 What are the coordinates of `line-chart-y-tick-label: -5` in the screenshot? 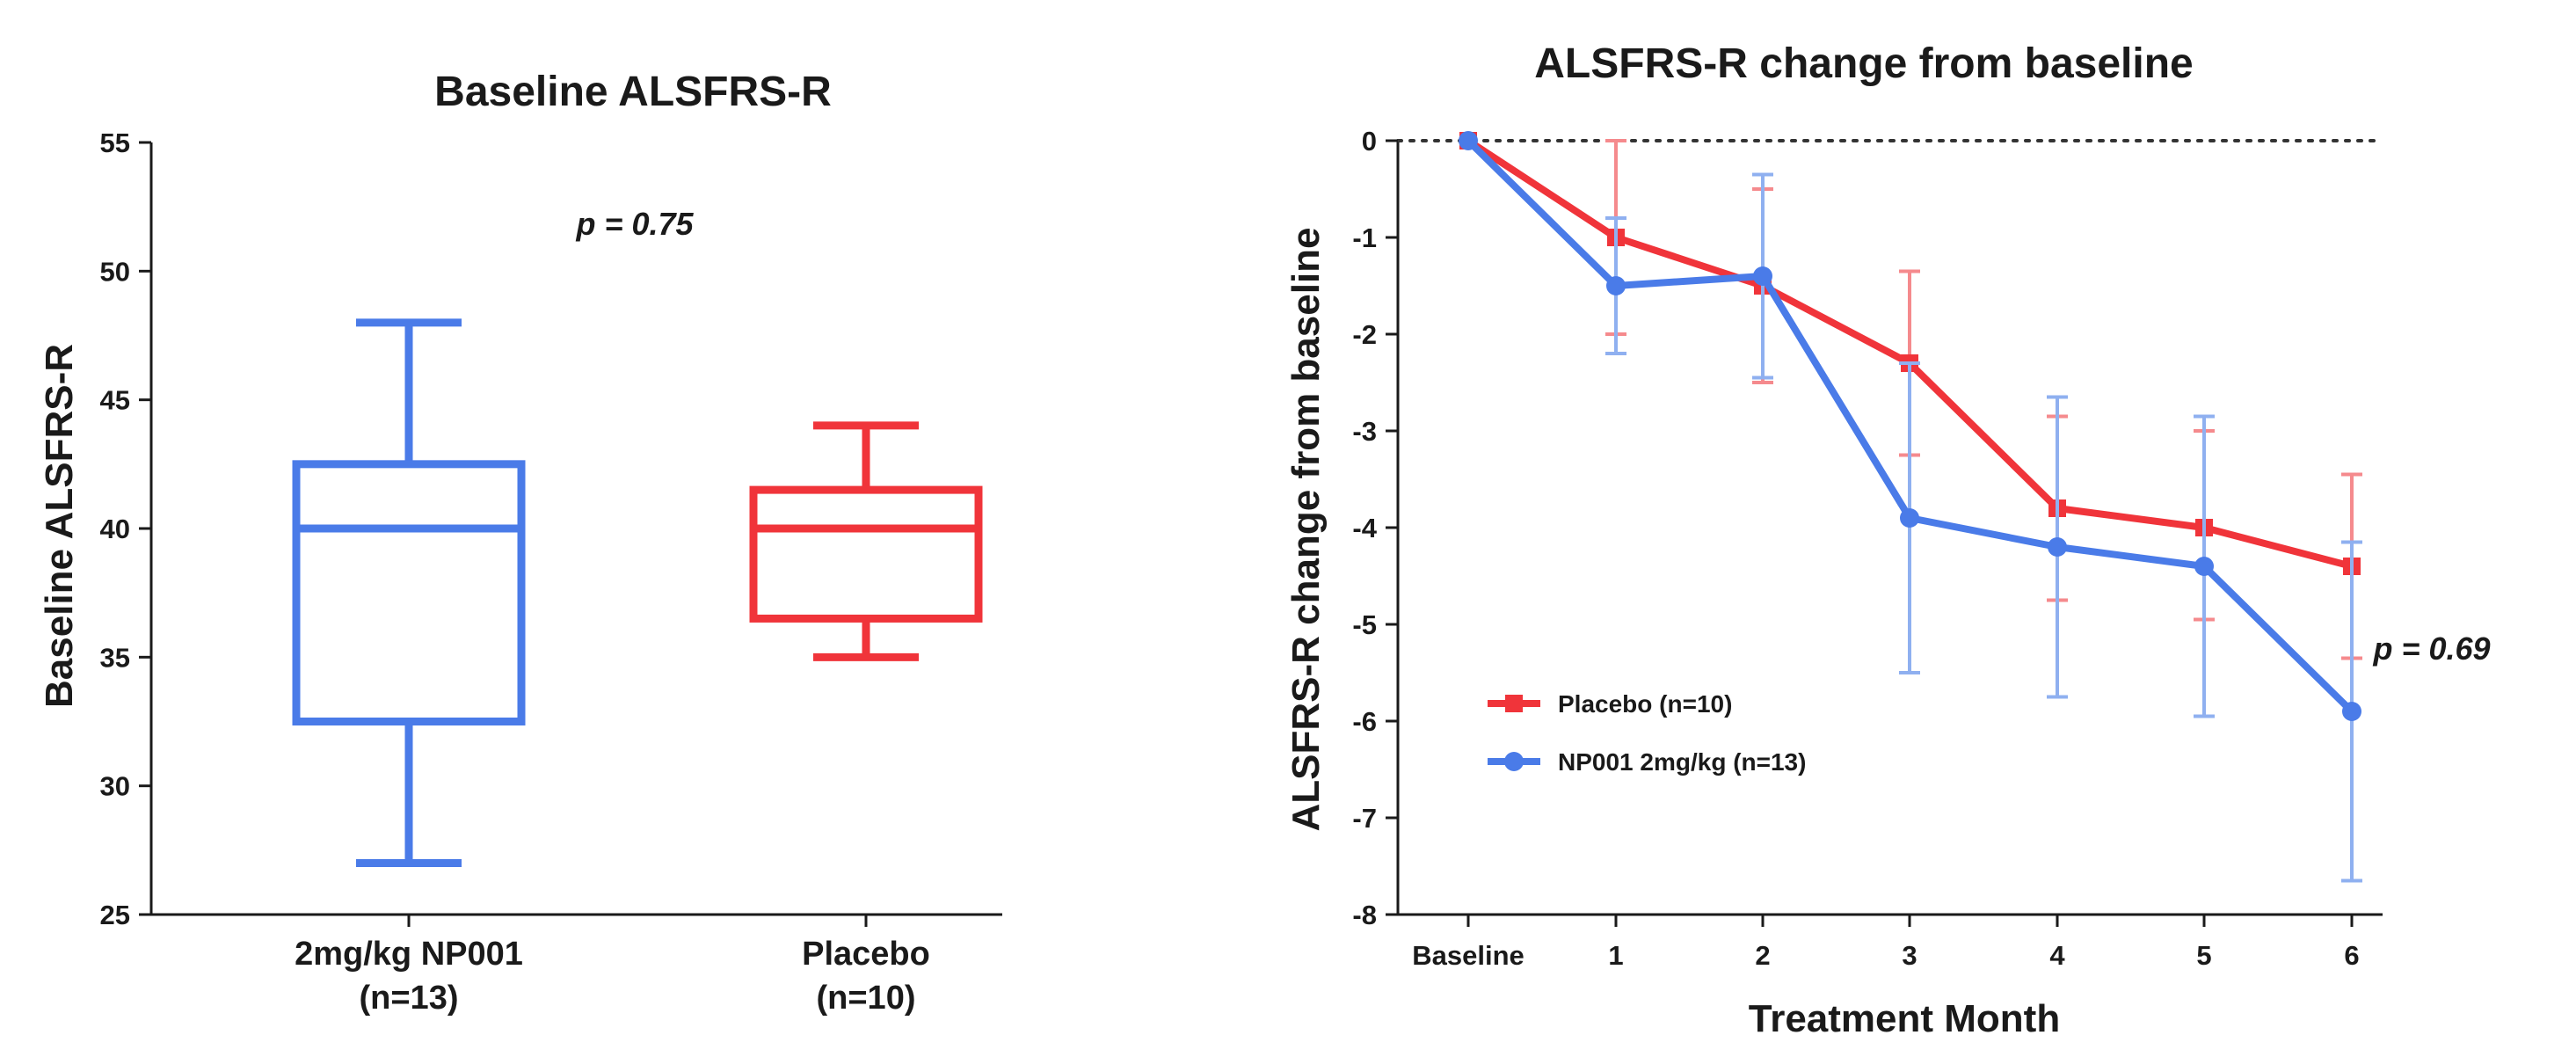 It's located at (1364, 625).